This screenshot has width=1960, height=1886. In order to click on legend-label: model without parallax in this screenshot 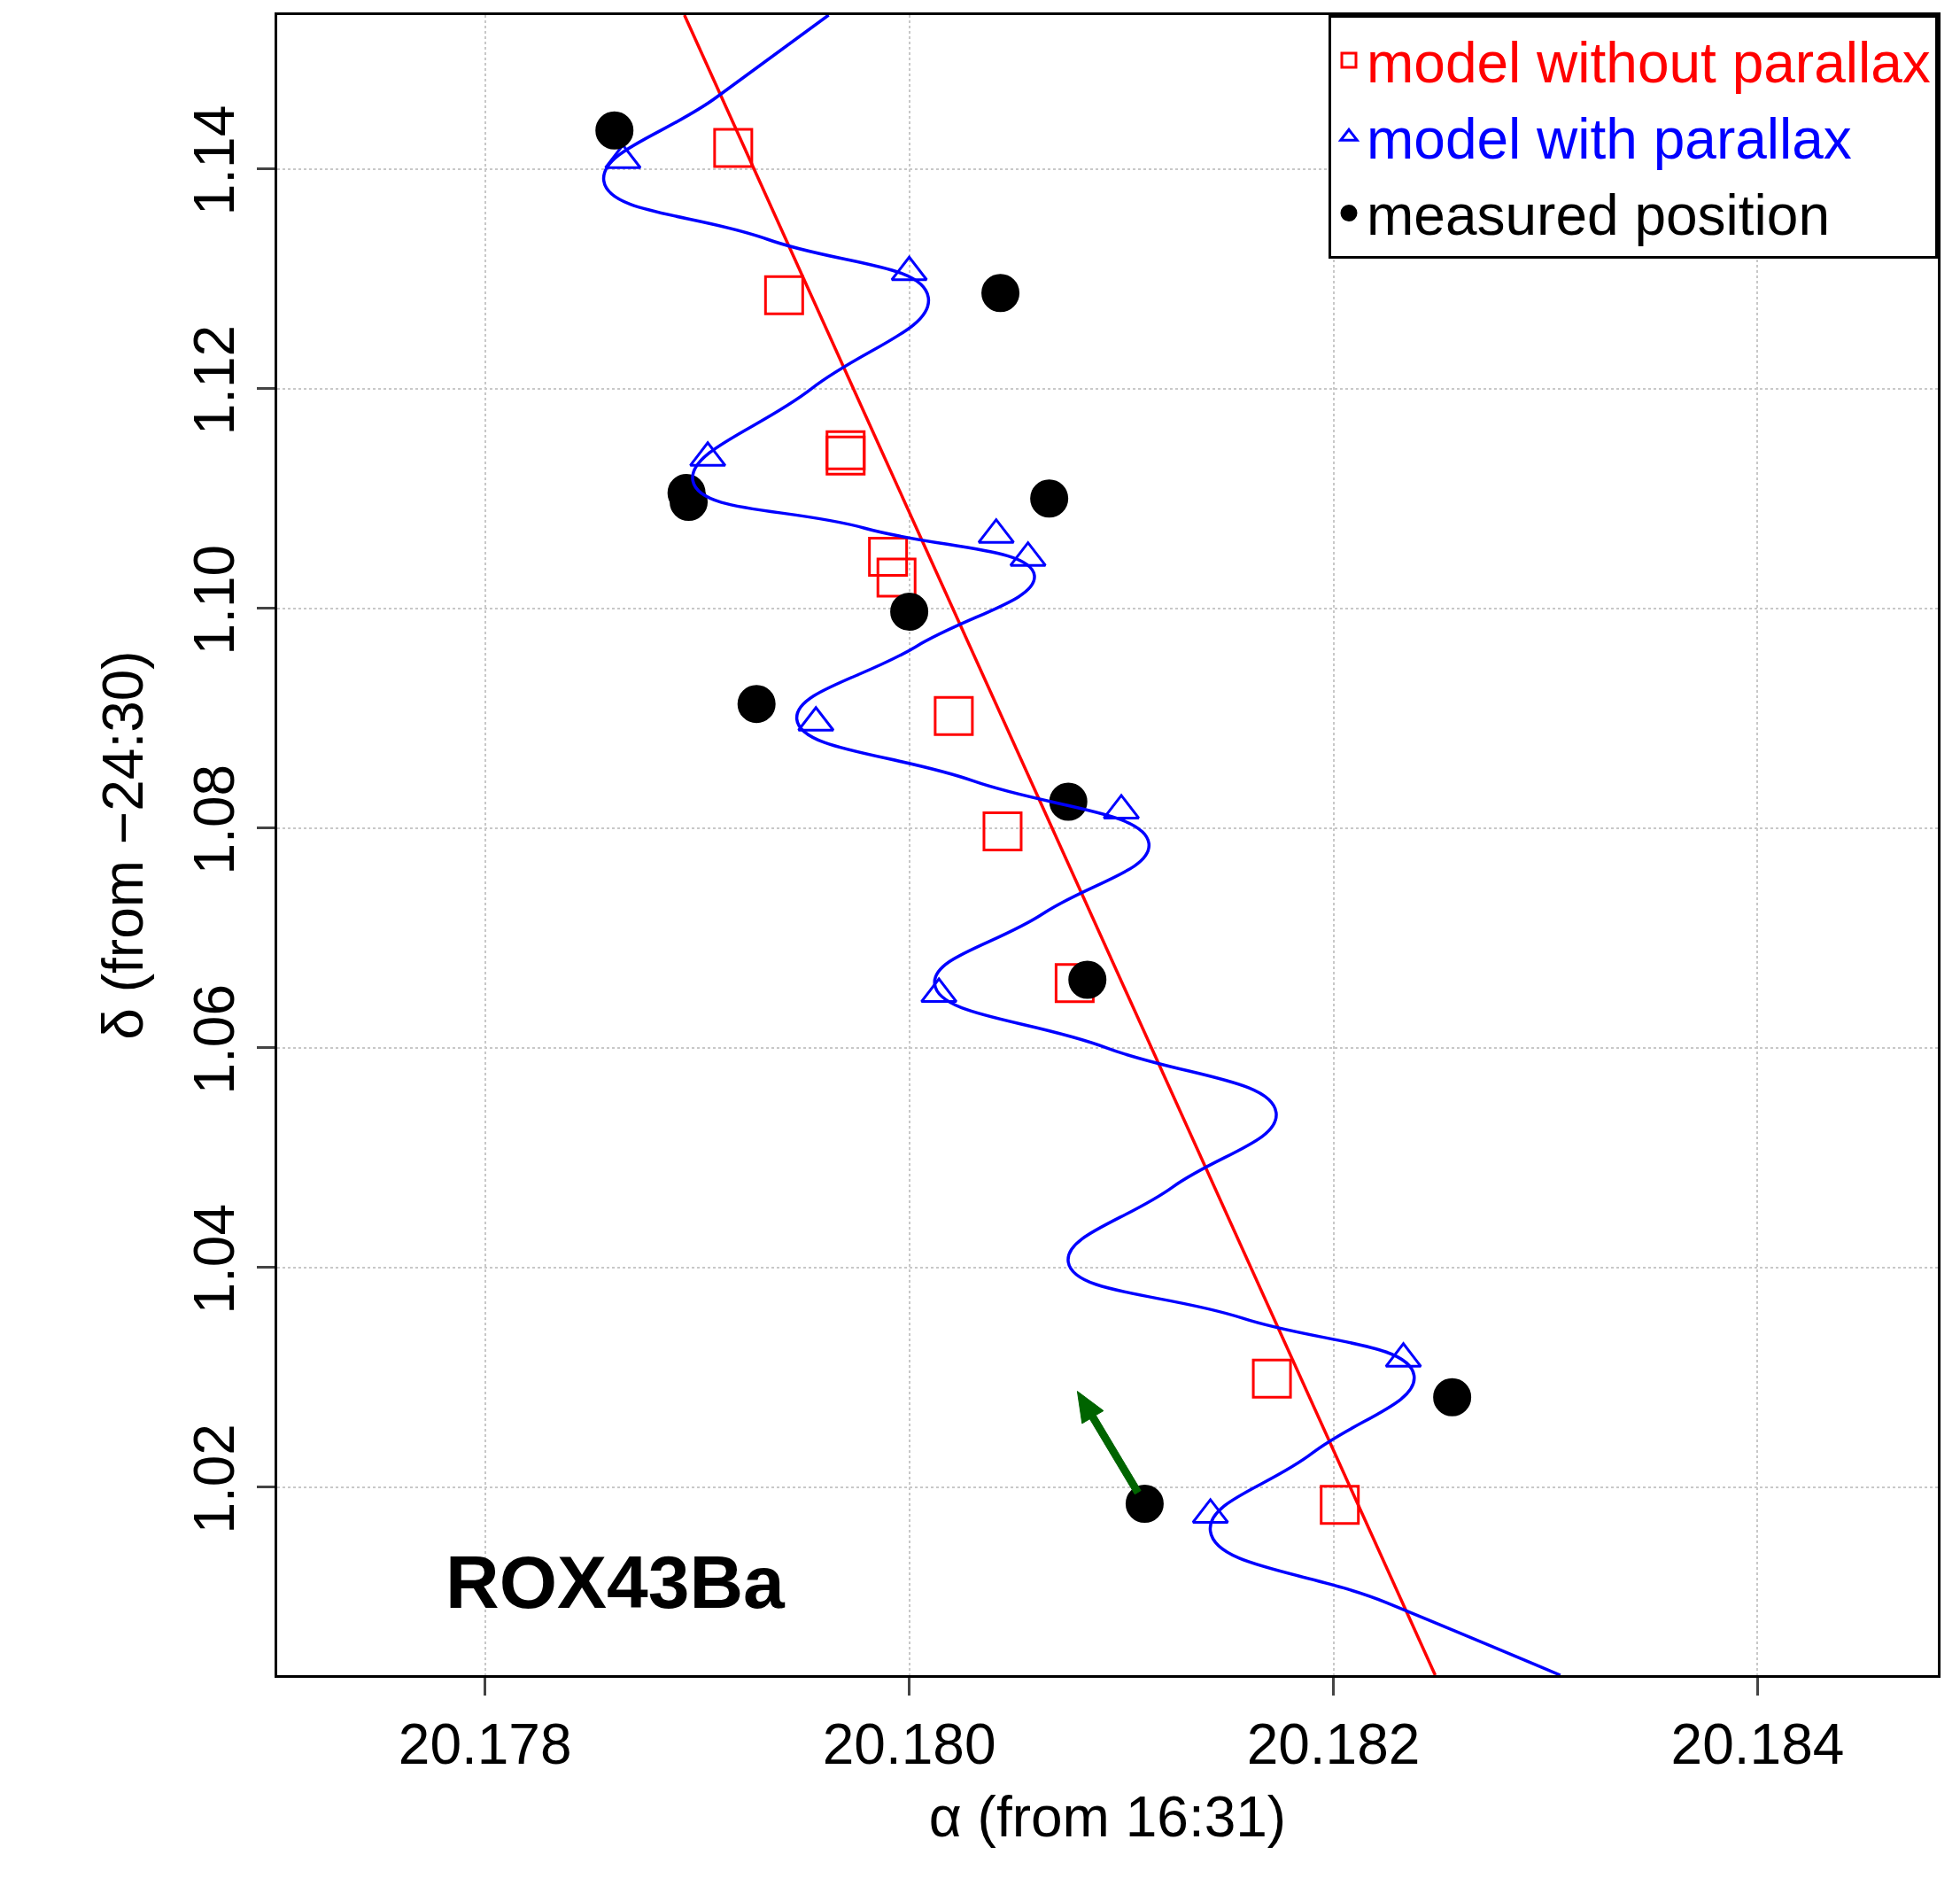, I will do `click(1649, 63)`.